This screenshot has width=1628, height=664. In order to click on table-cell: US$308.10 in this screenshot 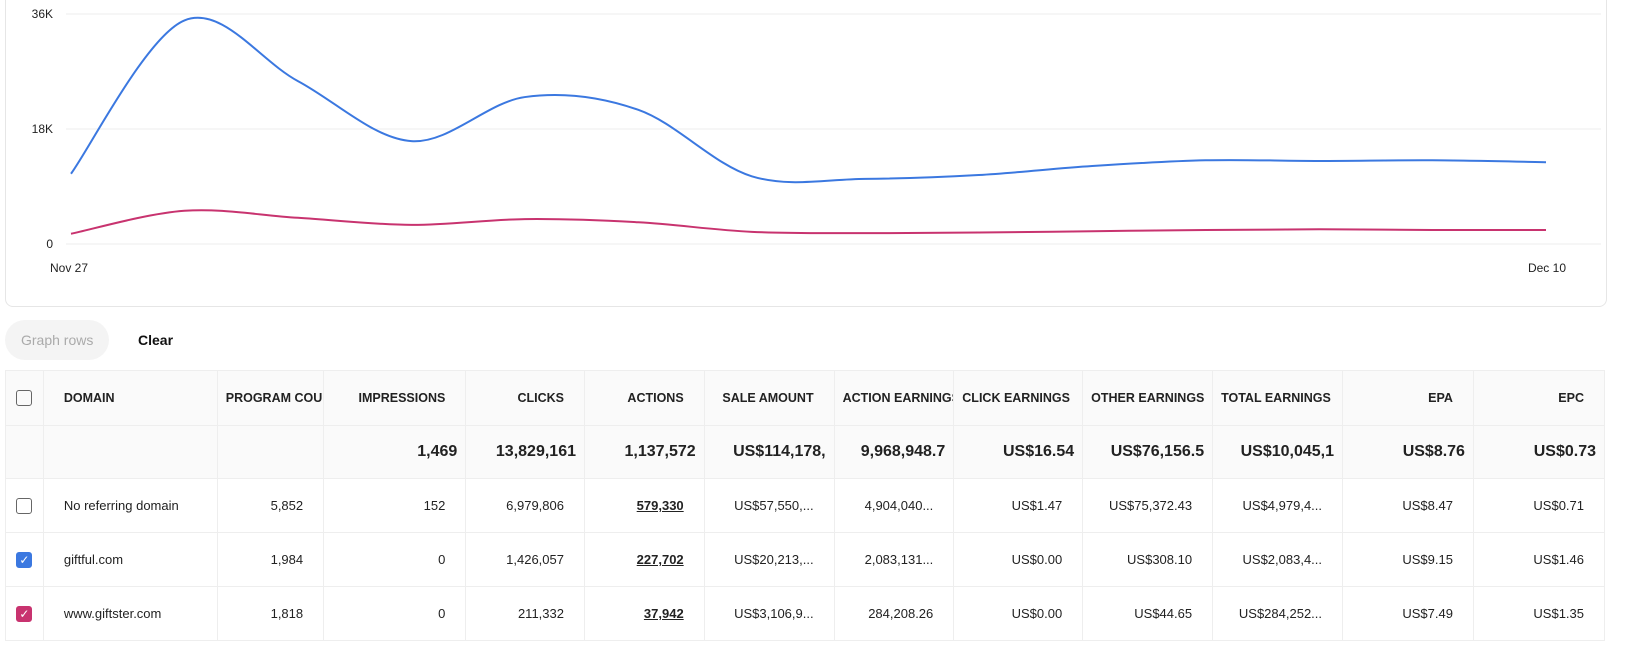, I will do `click(1148, 559)`.